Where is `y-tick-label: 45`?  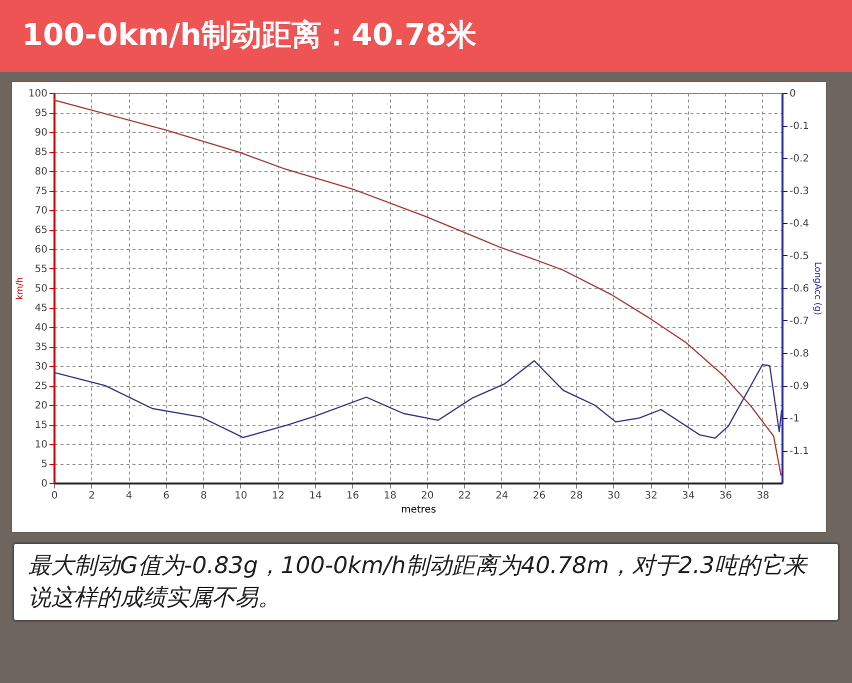
y-tick-label: 45 is located at coordinates (41, 308).